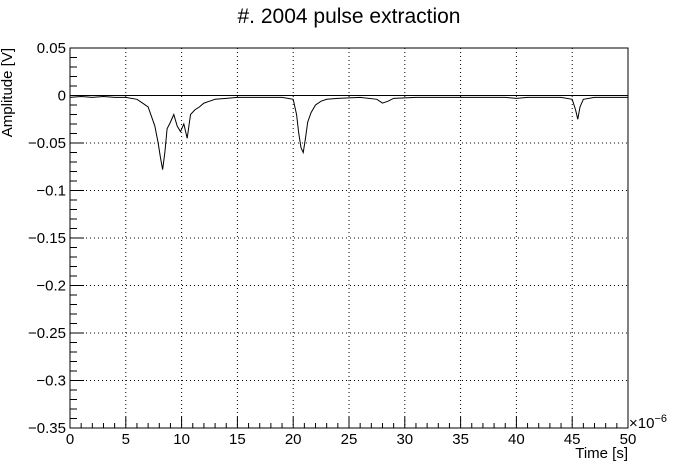 This screenshot has height=476, width=698. I want to click on x-tick-labels: 0 5 10 15 20 25 30 35 40 45 50, so click(351, 439).